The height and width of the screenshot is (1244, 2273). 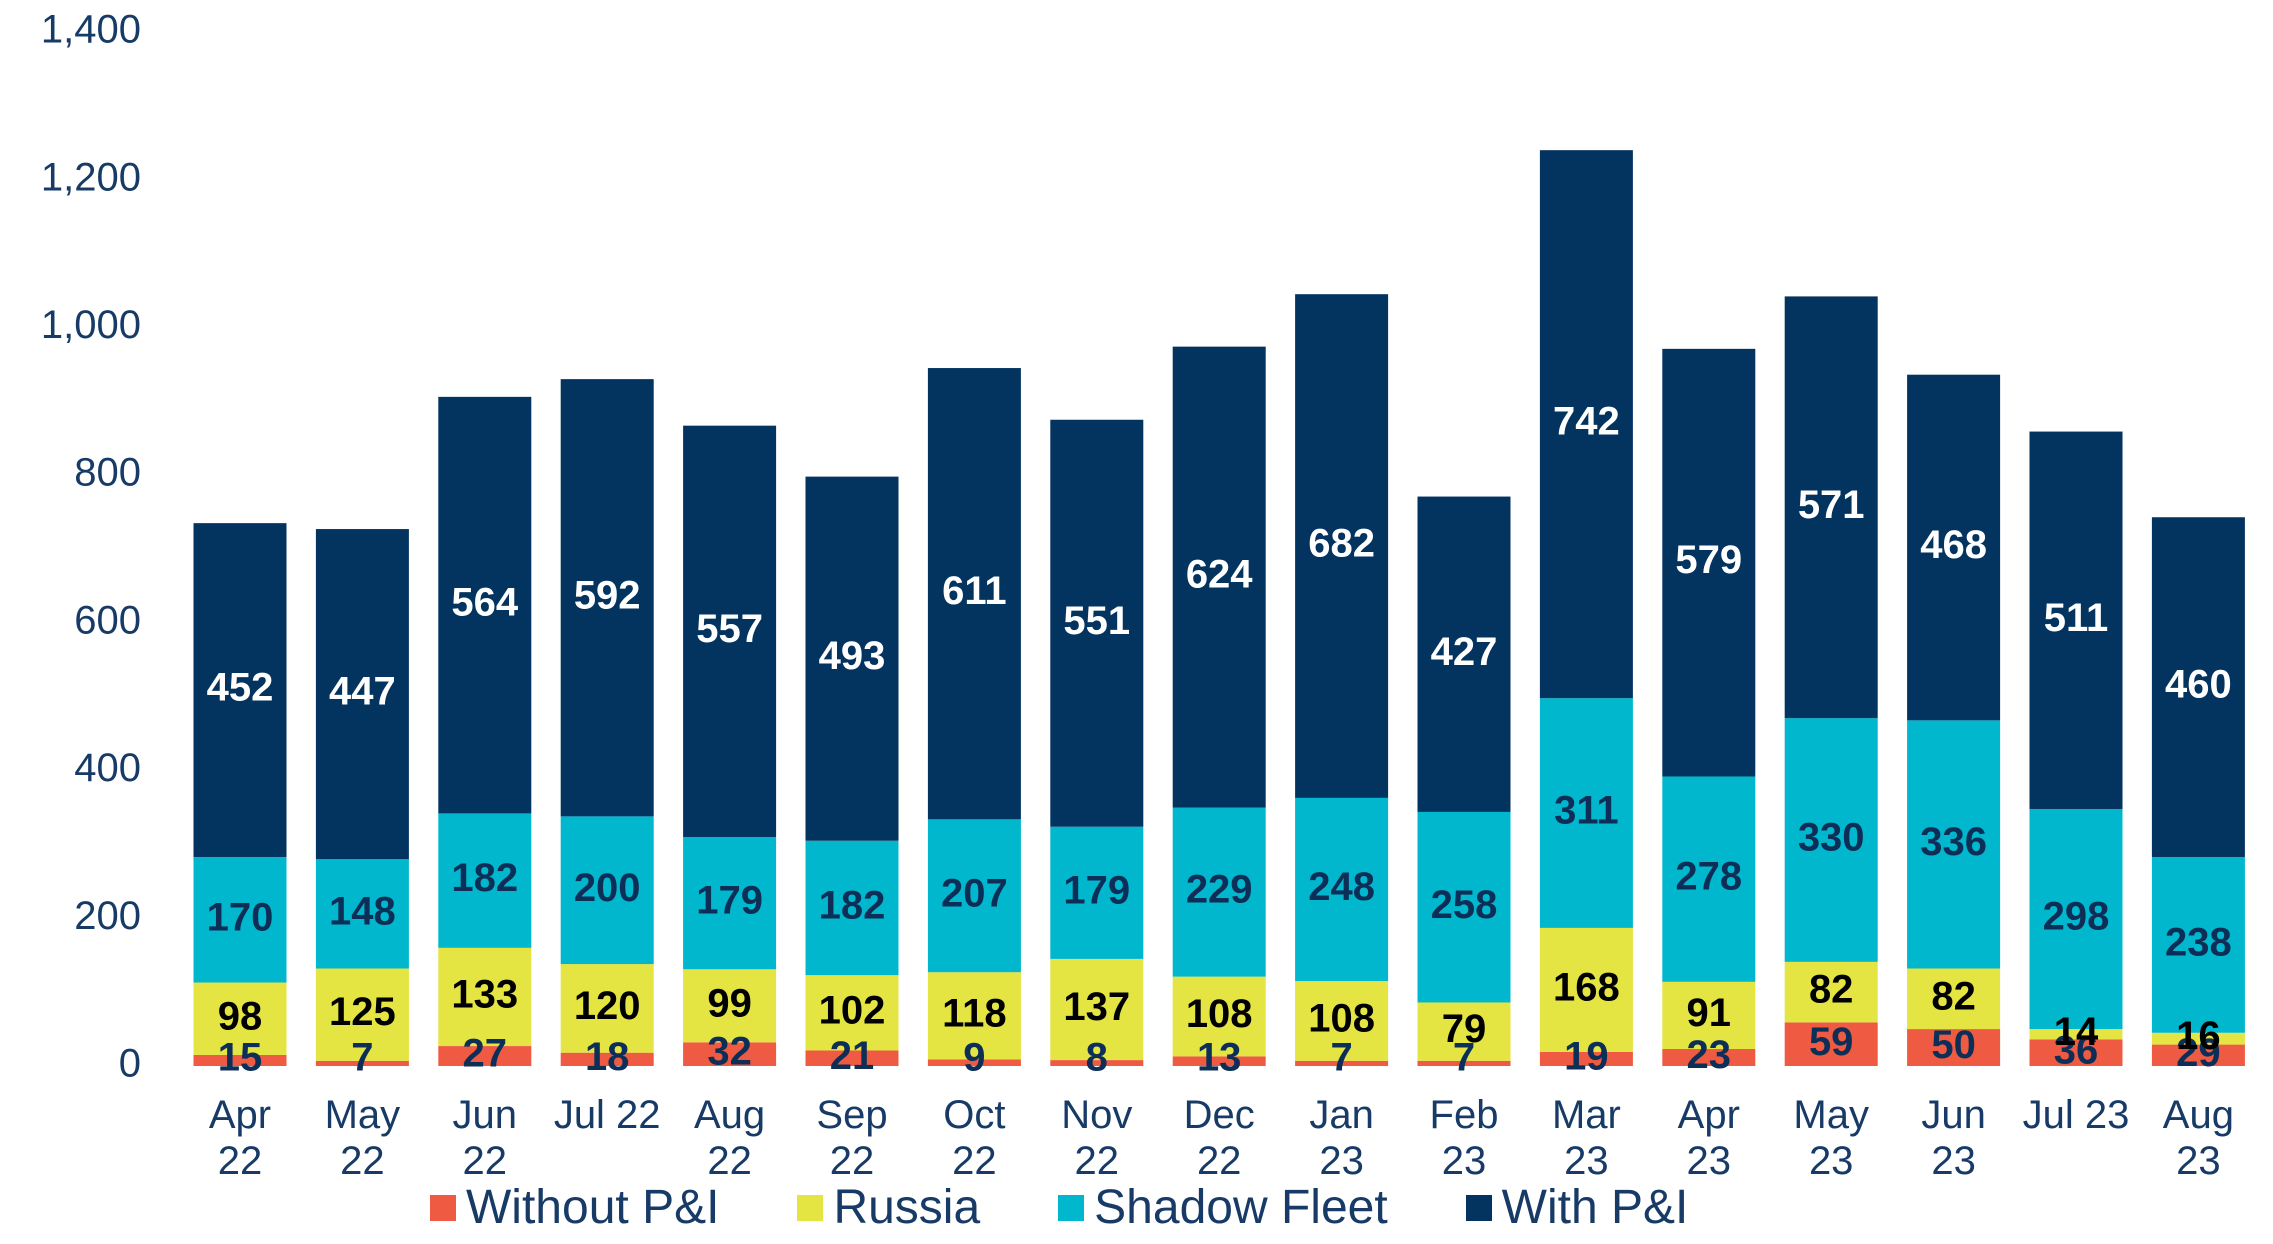 I want to click on data-label: 21, so click(x=852, y=1056).